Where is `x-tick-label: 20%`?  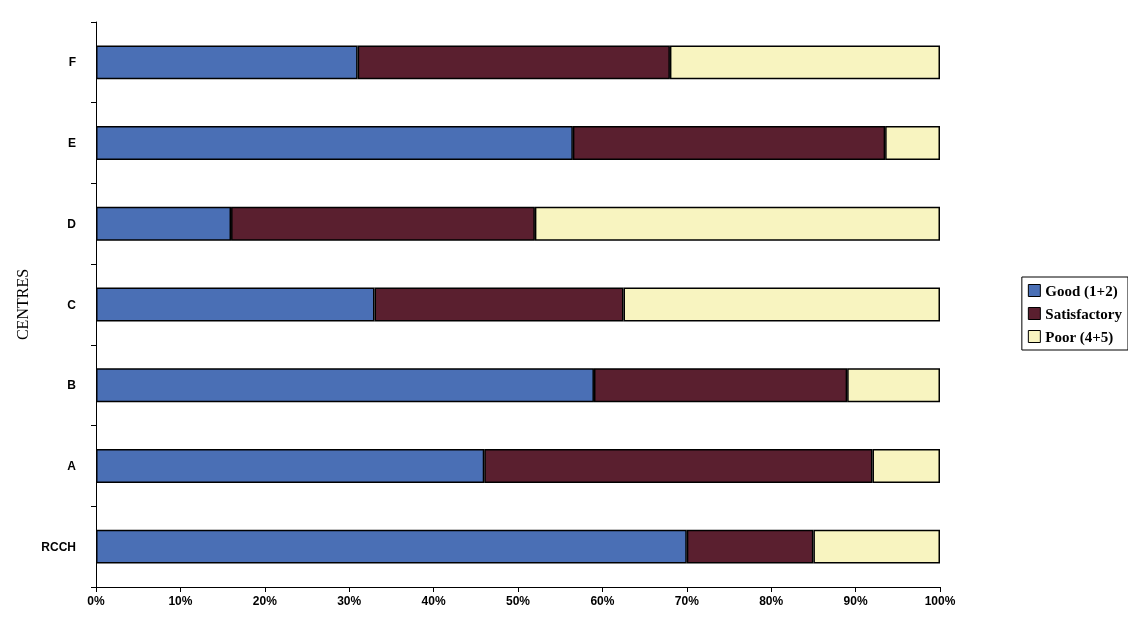 x-tick-label: 20% is located at coordinates (265, 601).